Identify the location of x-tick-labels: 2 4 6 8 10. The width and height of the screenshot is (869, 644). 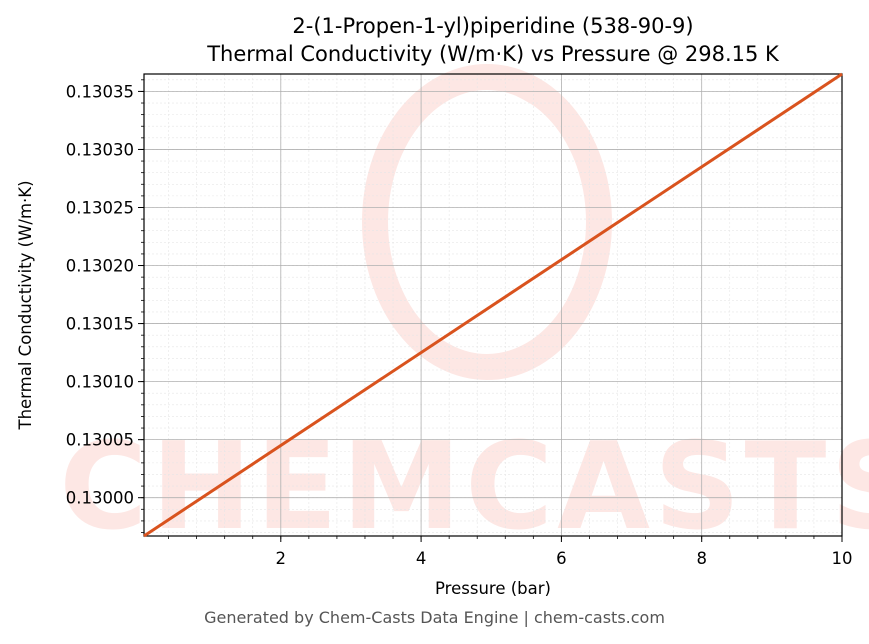
(564, 558).